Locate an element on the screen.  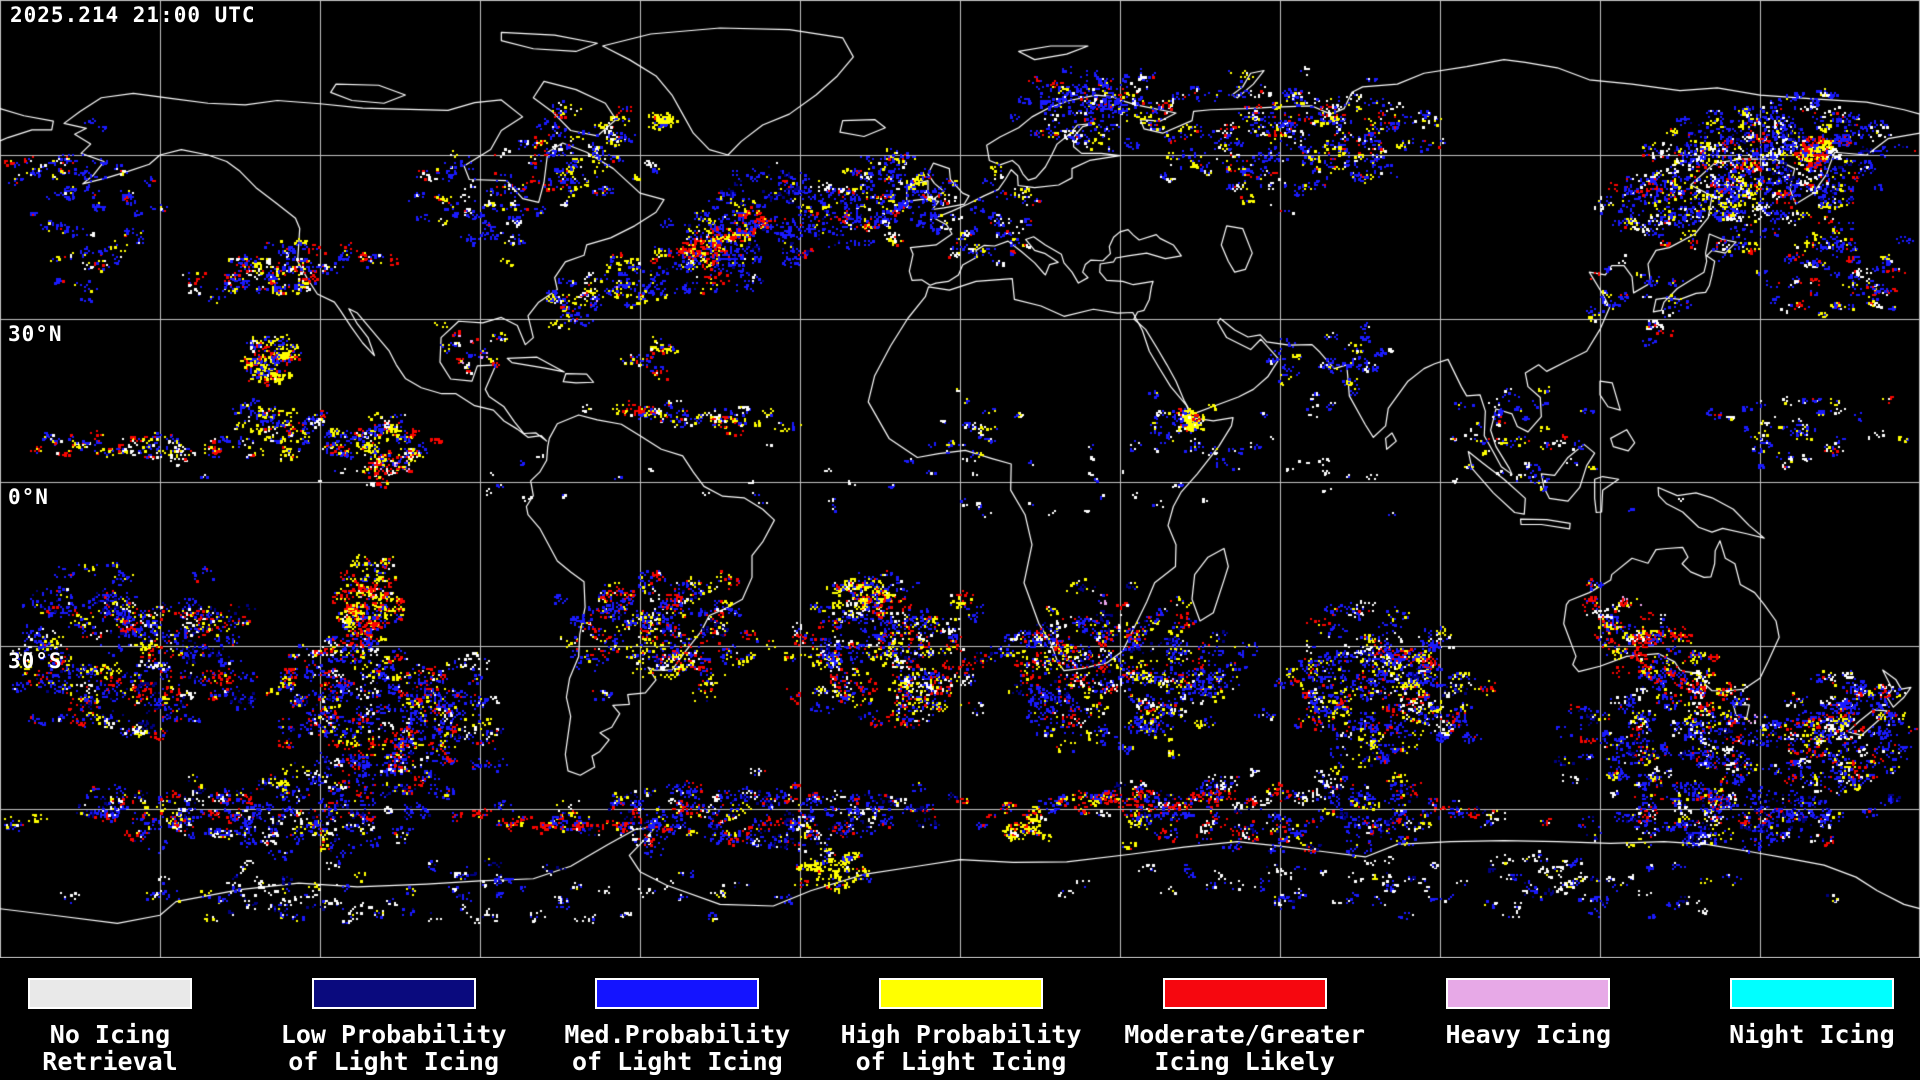
latitude-label: 30°N is located at coordinates (35, 333).